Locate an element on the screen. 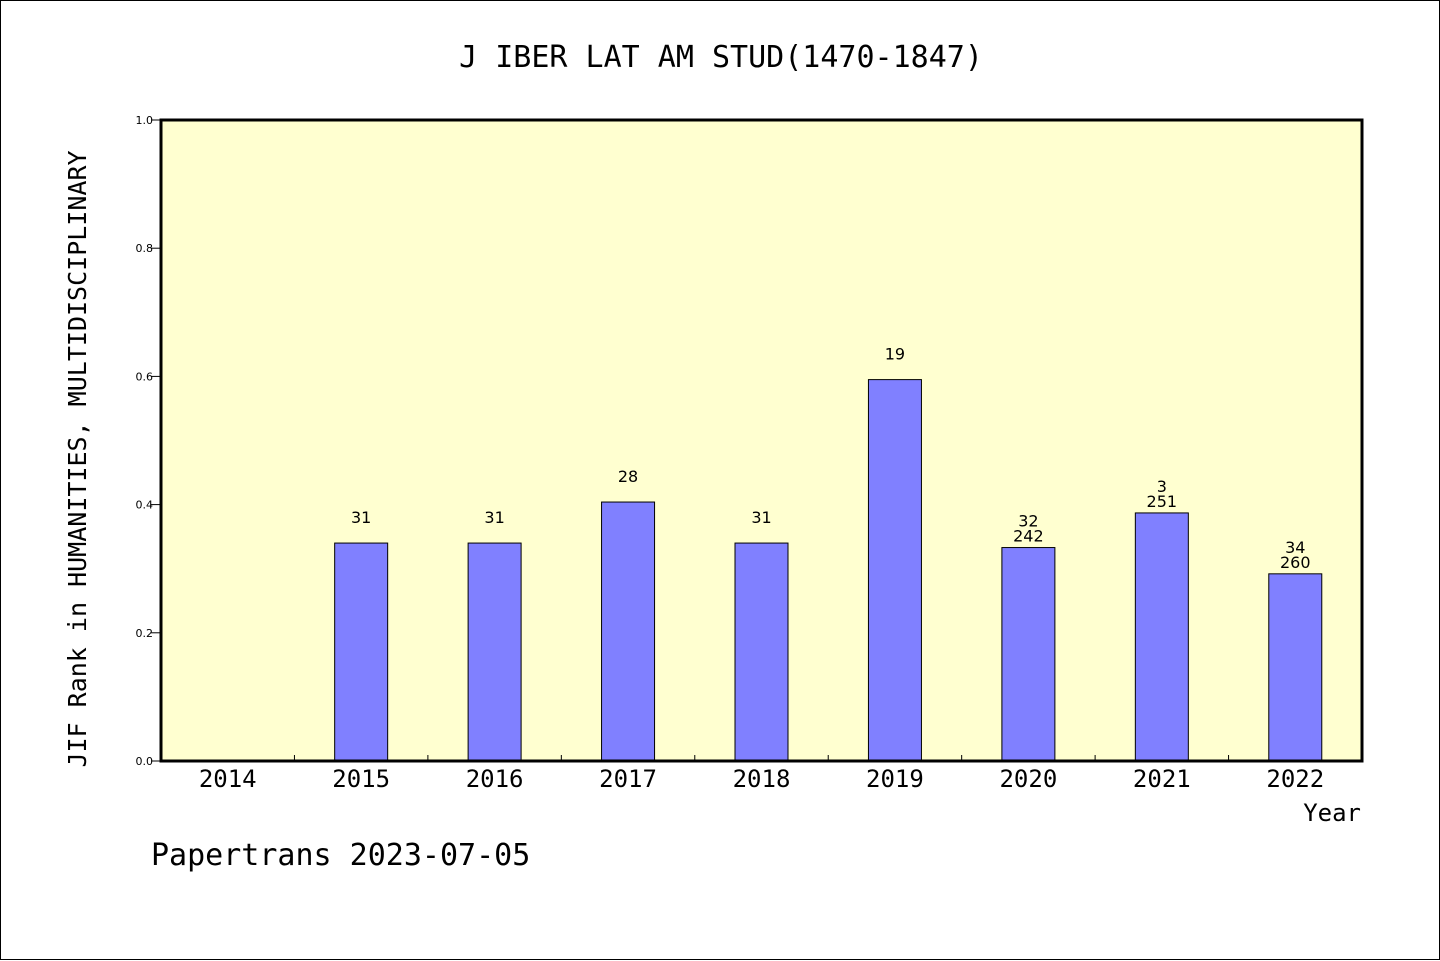 This screenshot has width=1440, height=961. bar-2019 is located at coordinates (894, 570).